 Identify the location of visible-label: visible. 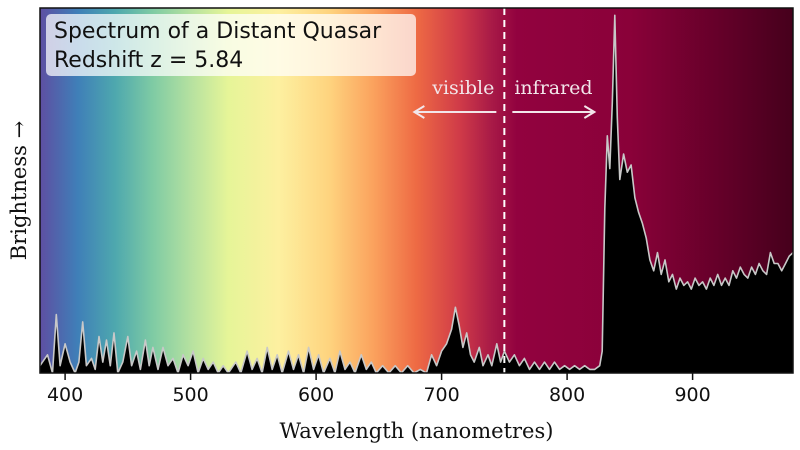
(462, 88).